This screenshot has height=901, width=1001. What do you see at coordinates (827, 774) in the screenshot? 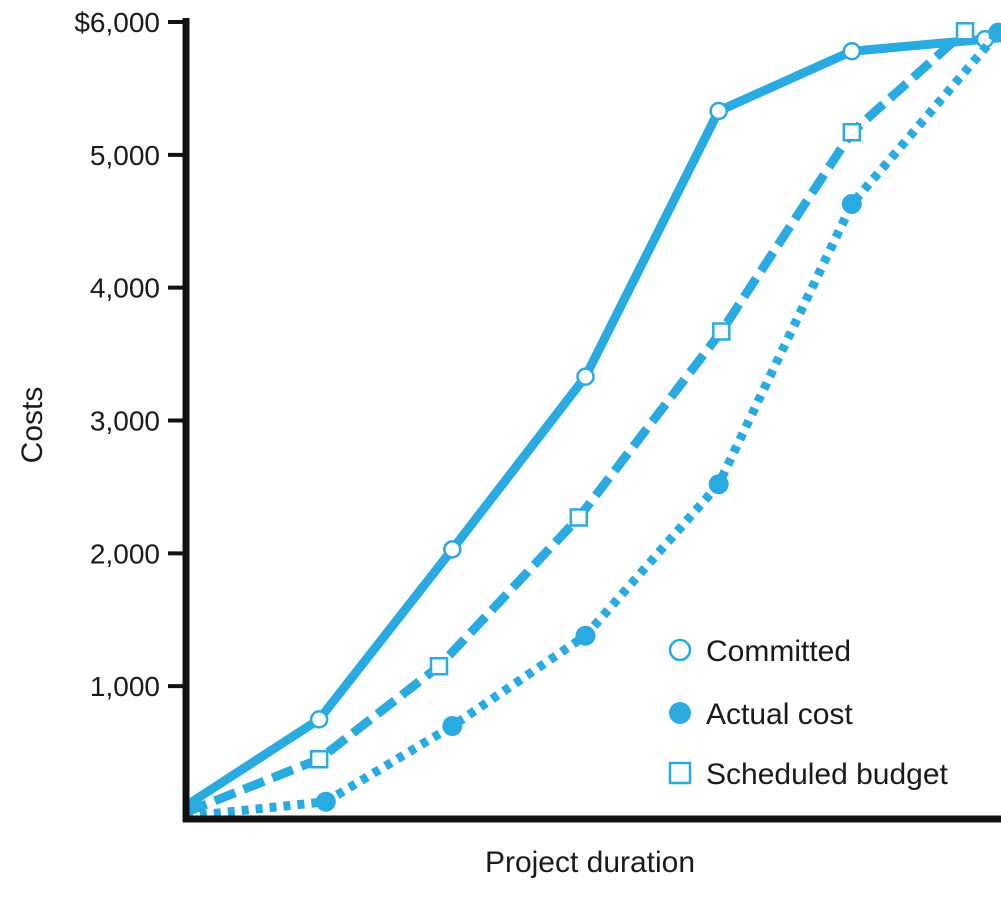
I see `legend-label: Scheduled budget` at bounding box center [827, 774].